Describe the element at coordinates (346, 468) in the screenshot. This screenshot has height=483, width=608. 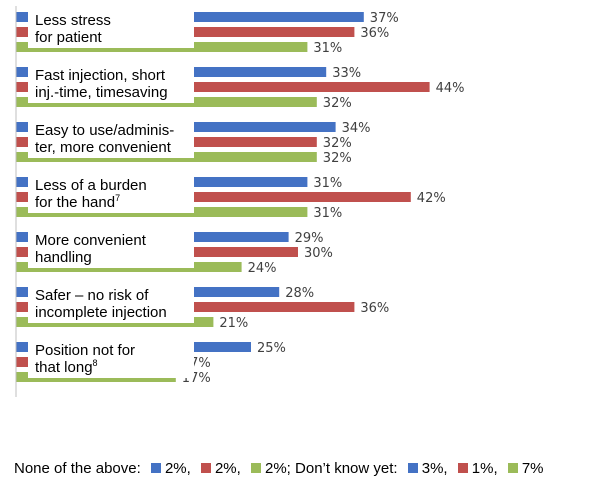
I see `footer-dont-know-label: Don’t know yet:` at that location.